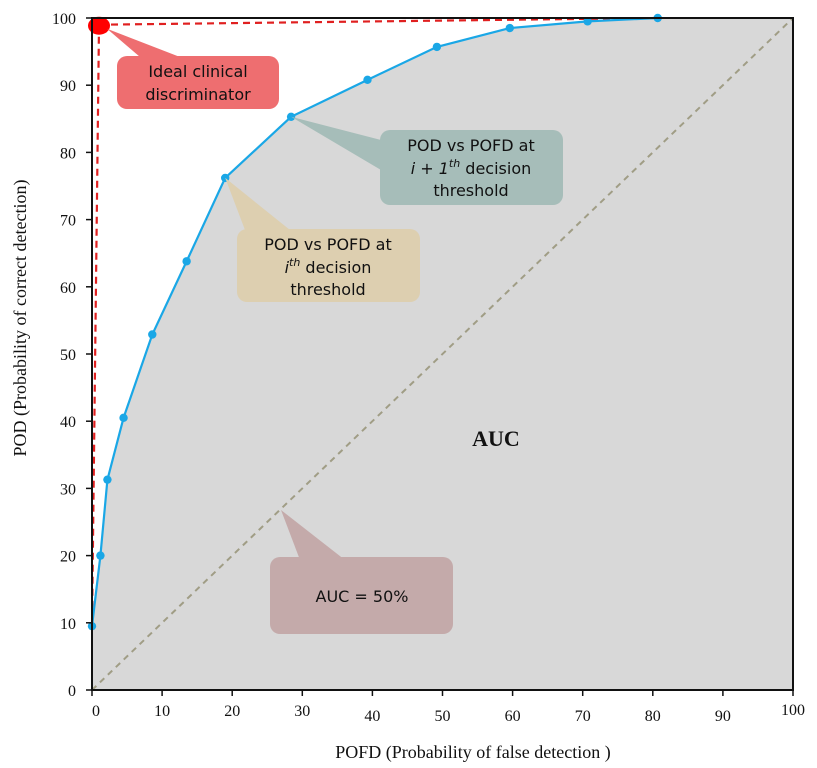 The image size is (817, 768). I want to click on x-tick-label-90: 90, so click(723, 716).